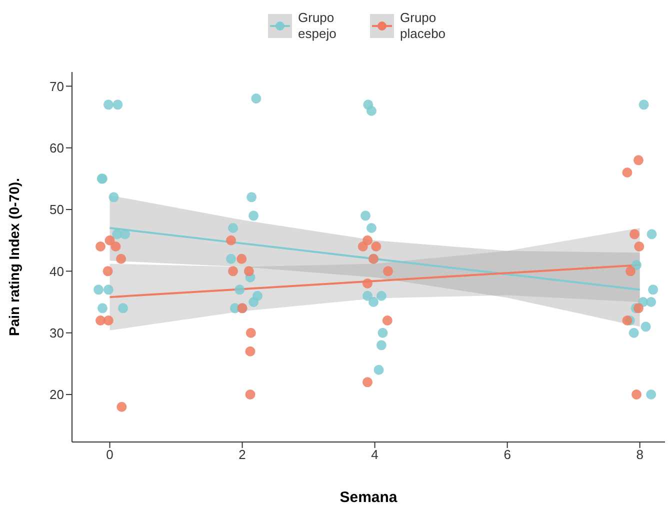  Describe the element at coordinates (318, 26) in the screenshot. I see `legend-label: Grupo espejo` at that location.